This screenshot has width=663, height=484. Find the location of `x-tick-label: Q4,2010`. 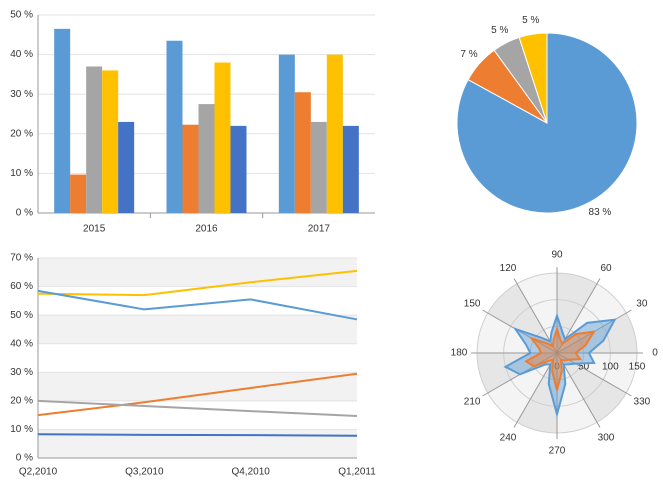

x-tick-label: Q4,2010 is located at coordinates (250, 472).